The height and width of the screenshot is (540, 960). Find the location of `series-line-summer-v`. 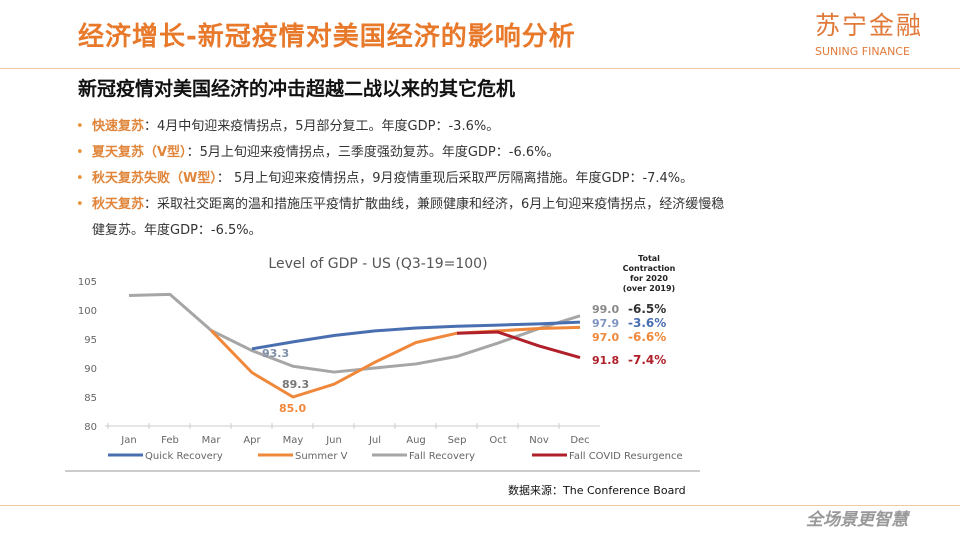

series-line-summer-v is located at coordinates (395, 362).